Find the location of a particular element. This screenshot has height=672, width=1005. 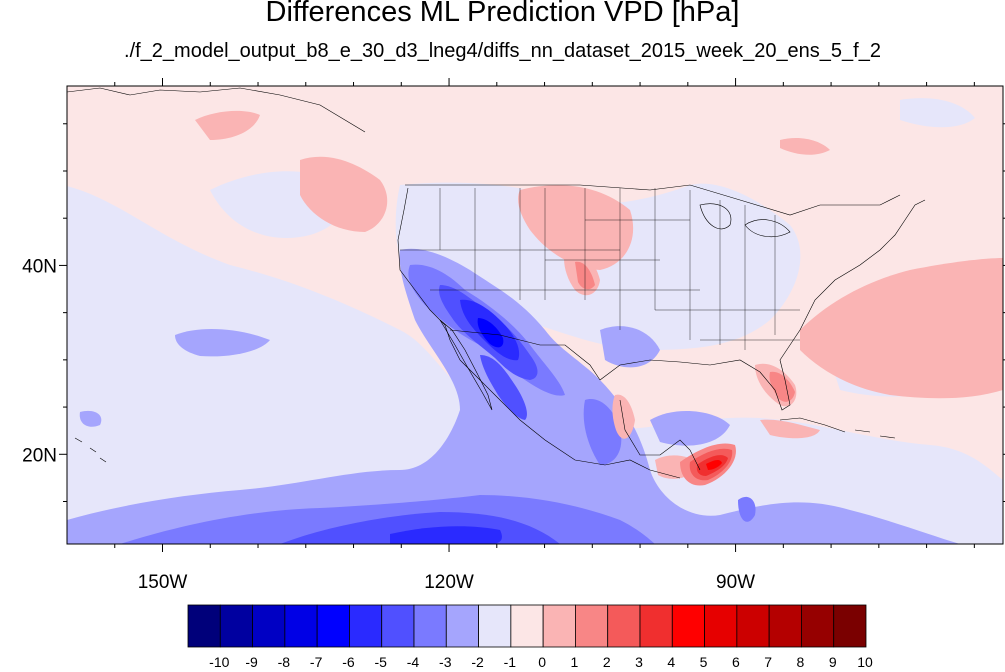

baja-california-line is located at coordinates (466, 365).